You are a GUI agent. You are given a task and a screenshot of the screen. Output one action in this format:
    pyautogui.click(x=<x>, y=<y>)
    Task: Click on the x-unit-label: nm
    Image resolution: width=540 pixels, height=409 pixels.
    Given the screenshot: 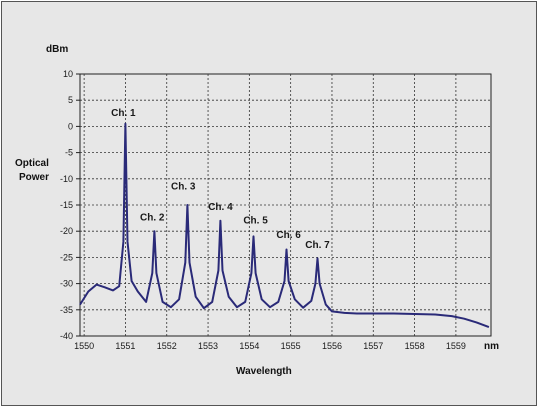 What is the action you would take?
    pyautogui.click(x=491, y=346)
    